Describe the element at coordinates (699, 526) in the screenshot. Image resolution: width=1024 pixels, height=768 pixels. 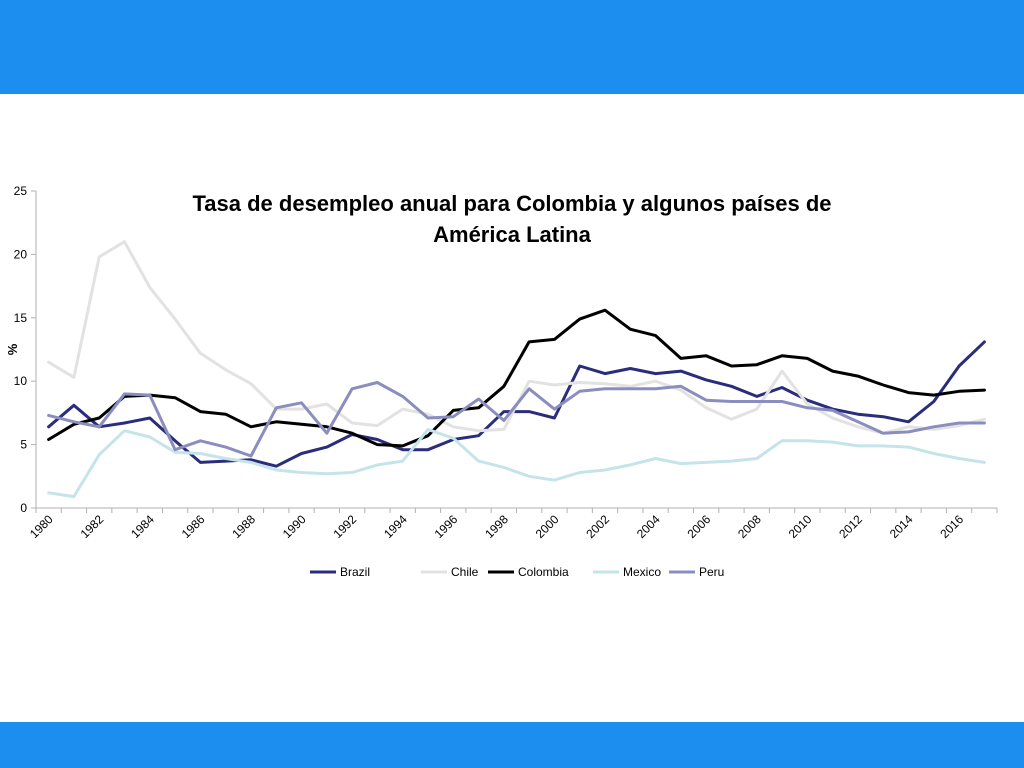
I see `x-tick-label: 2006` at that location.